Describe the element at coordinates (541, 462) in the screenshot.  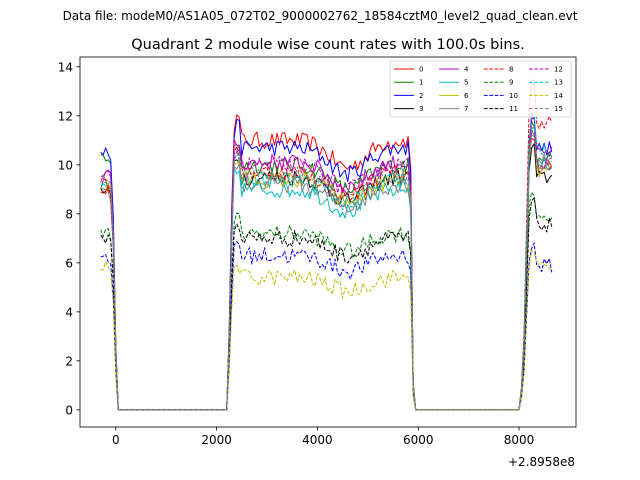
I see `x-offset-text: +2.8958e8` at that location.